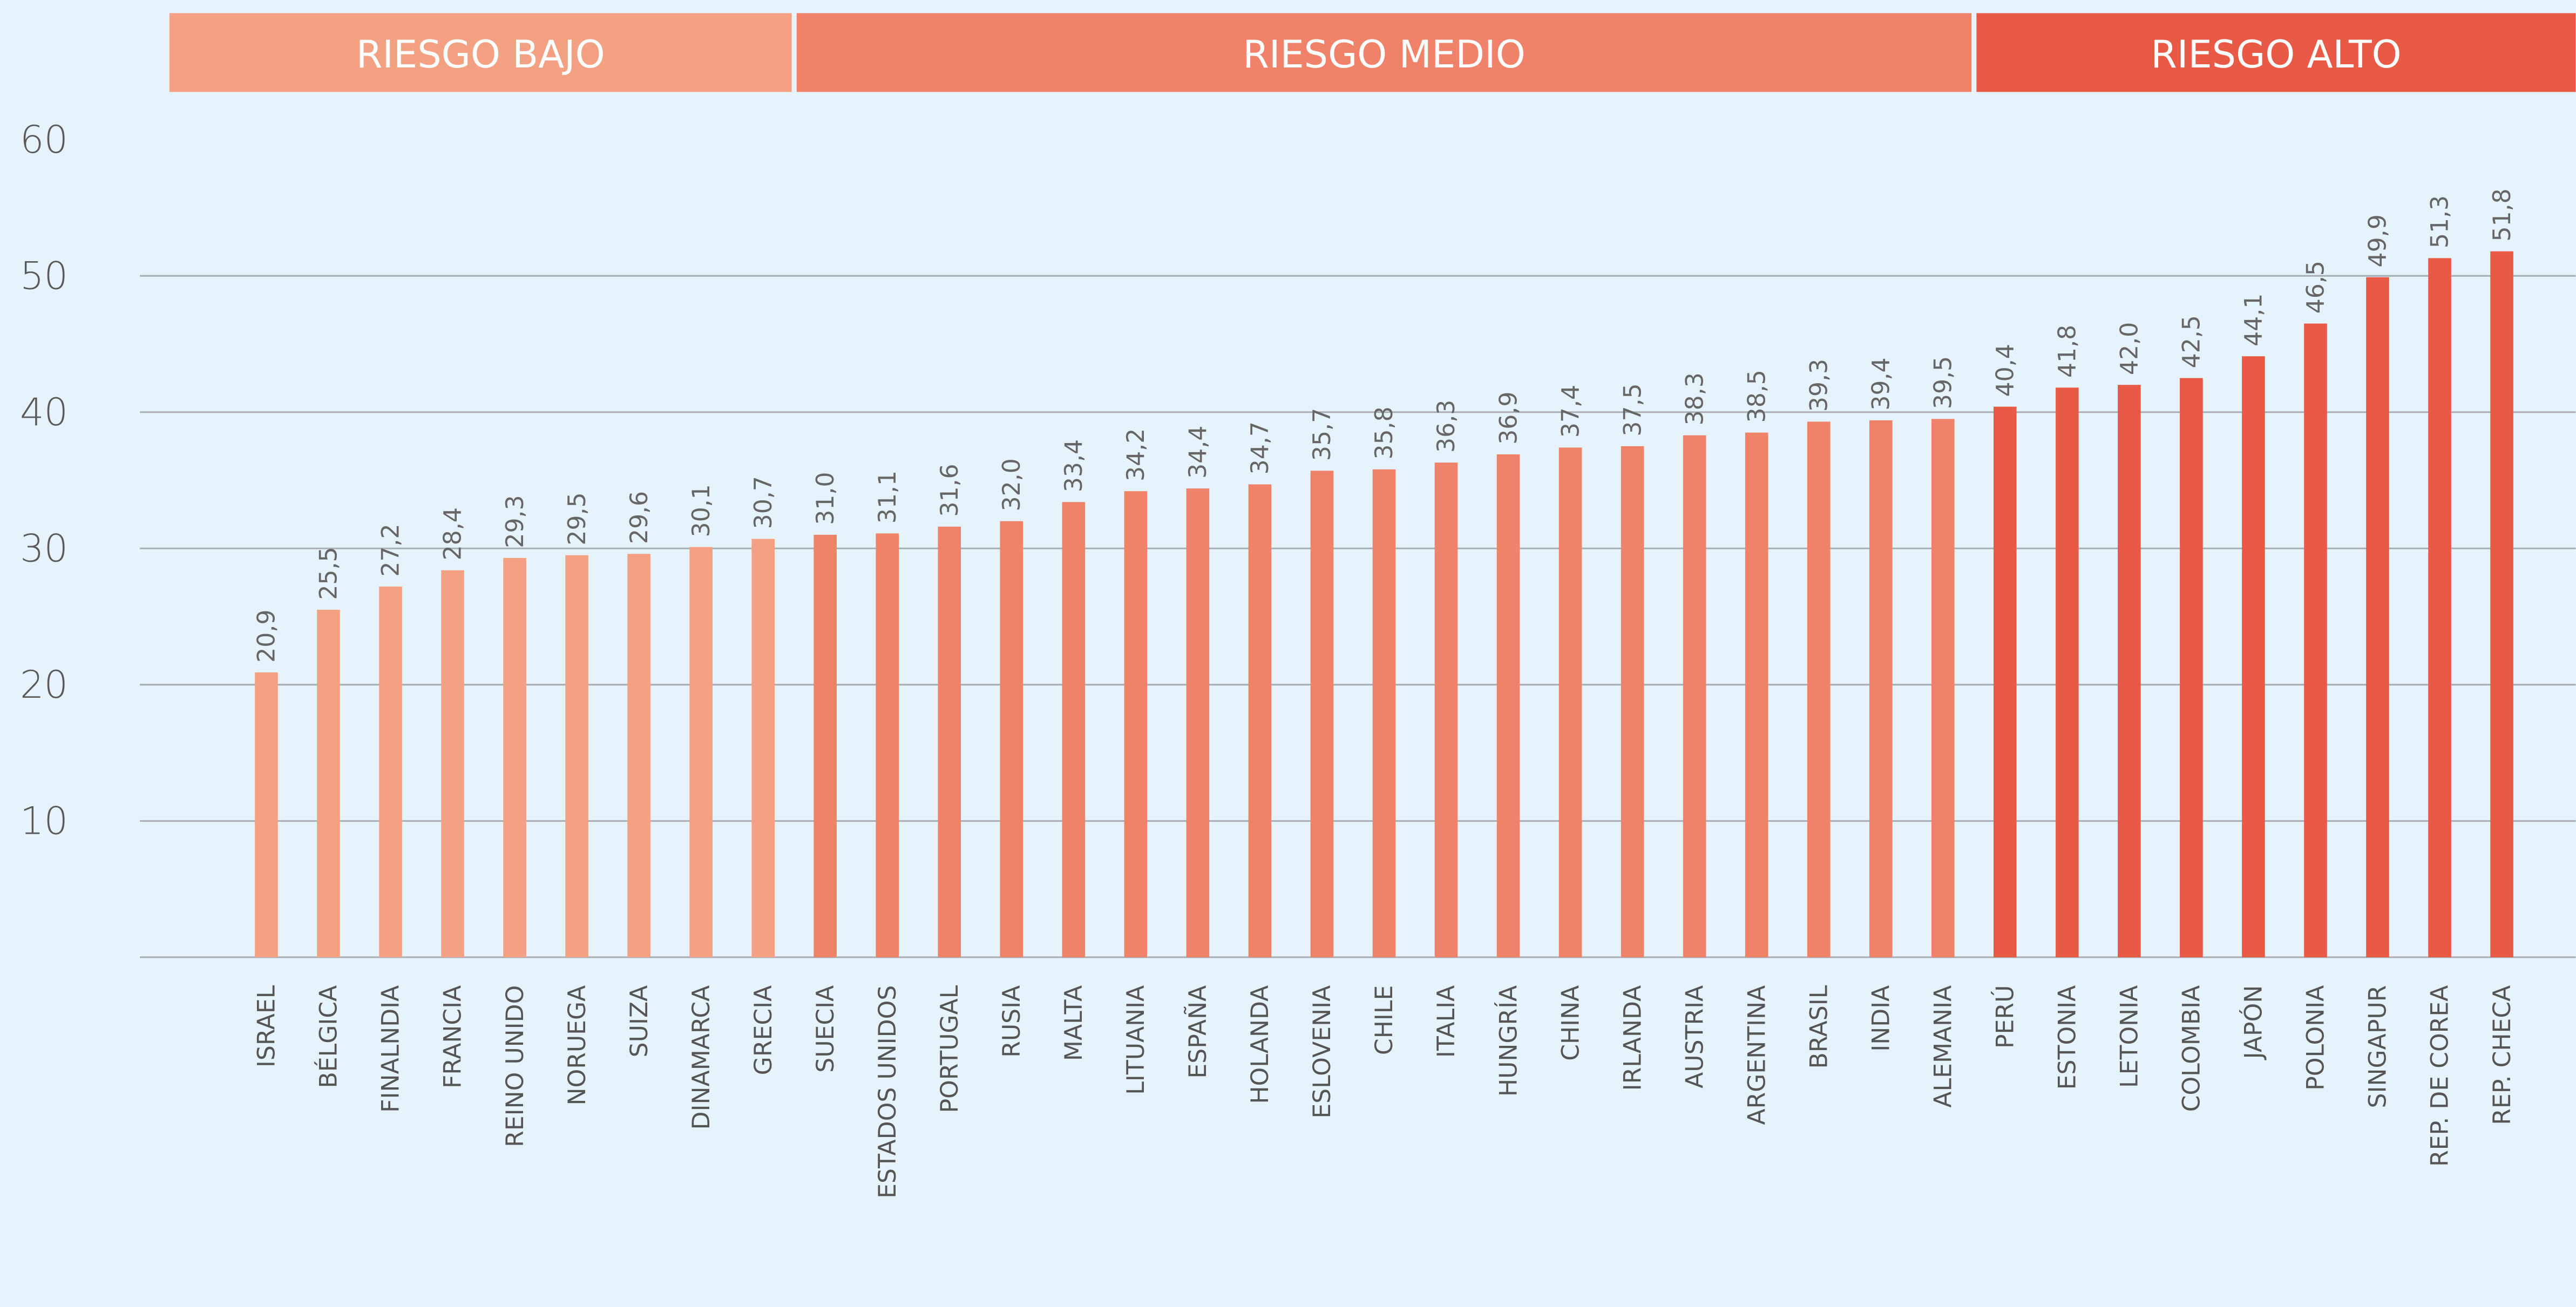 The height and width of the screenshot is (1307, 2576). Describe the element at coordinates (1012, 484) in the screenshot. I see `value-label: 32,0` at that location.